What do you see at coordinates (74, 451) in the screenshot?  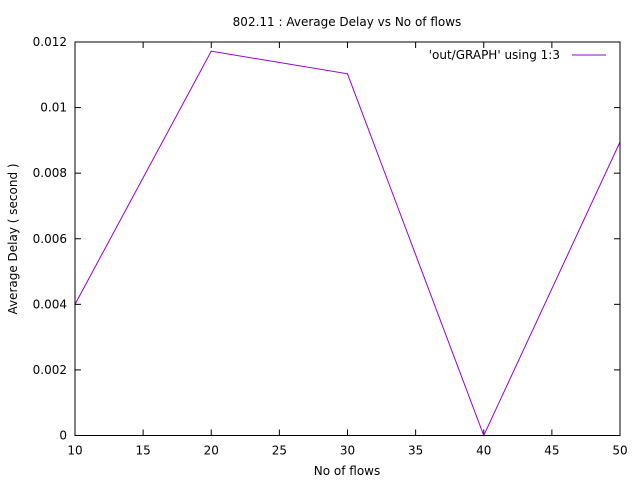 I see `x-tick-label: 10` at bounding box center [74, 451].